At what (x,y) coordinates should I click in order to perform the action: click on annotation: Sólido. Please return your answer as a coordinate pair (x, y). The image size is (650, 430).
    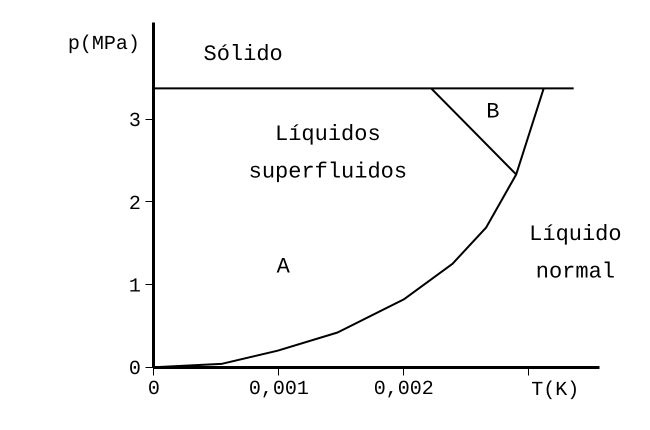
    Looking at the image, I should click on (243, 55).